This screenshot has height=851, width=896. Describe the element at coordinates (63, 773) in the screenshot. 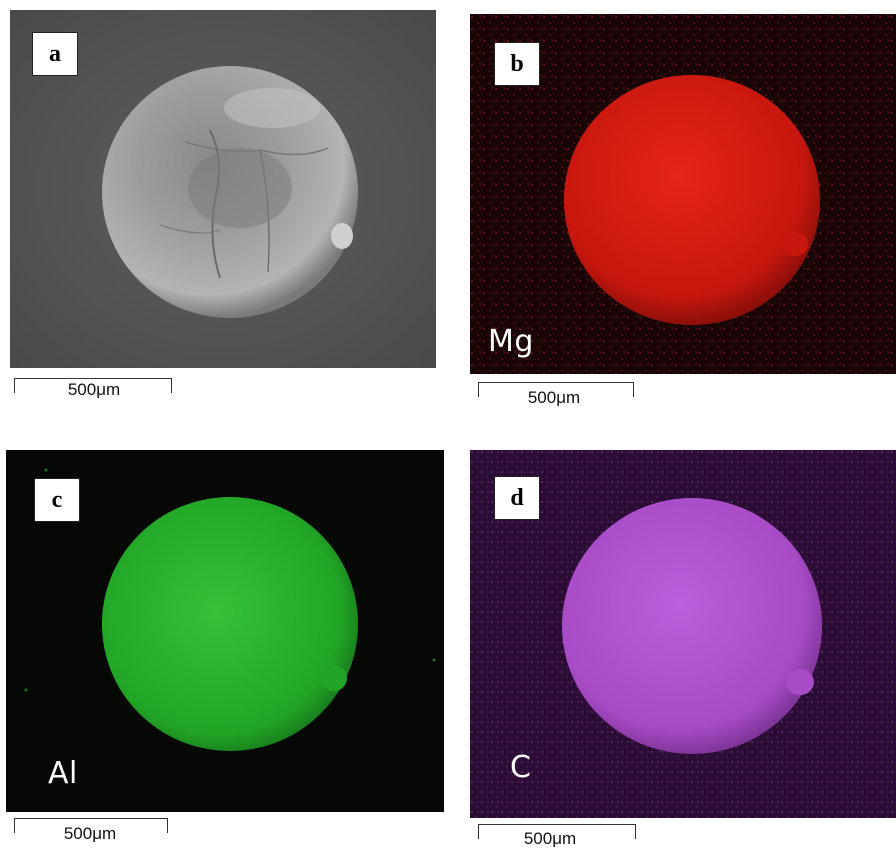

I see `element-label-al: Al` at that location.